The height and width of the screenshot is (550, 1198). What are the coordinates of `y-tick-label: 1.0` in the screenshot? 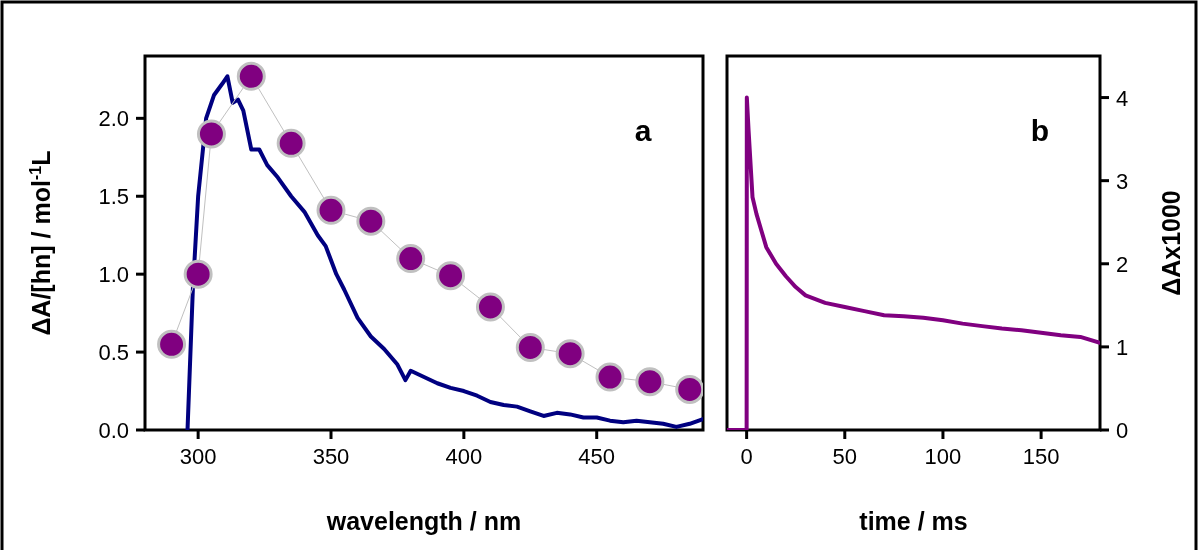 It's located at (113, 275).